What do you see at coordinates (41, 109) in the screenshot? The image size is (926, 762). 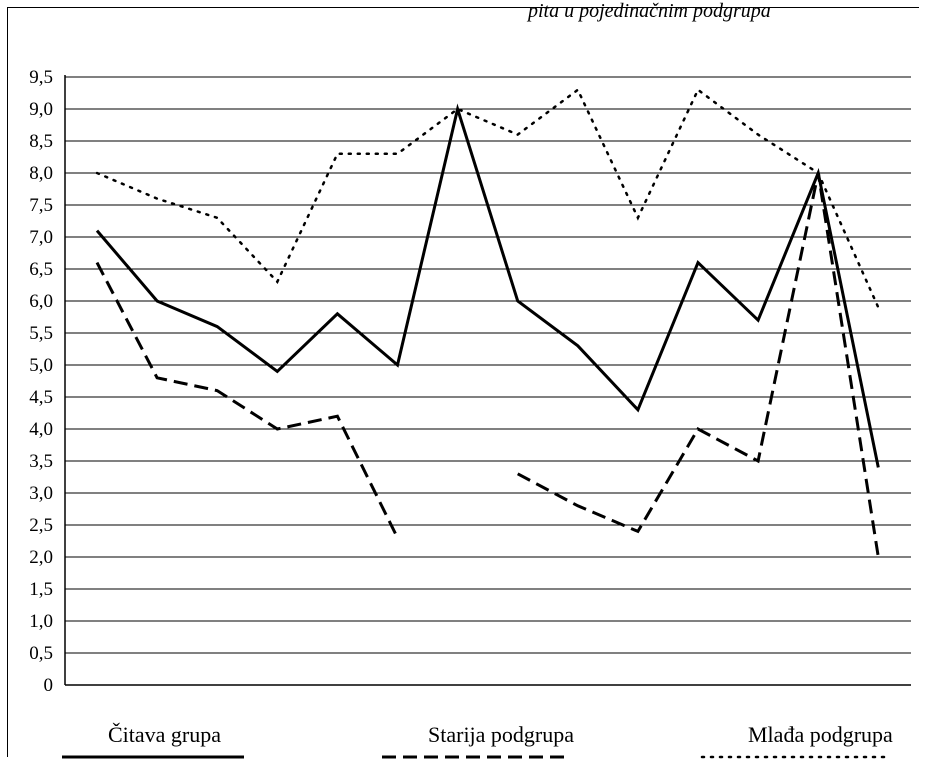 I see `y-tick-label: 9,0` at bounding box center [41, 109].